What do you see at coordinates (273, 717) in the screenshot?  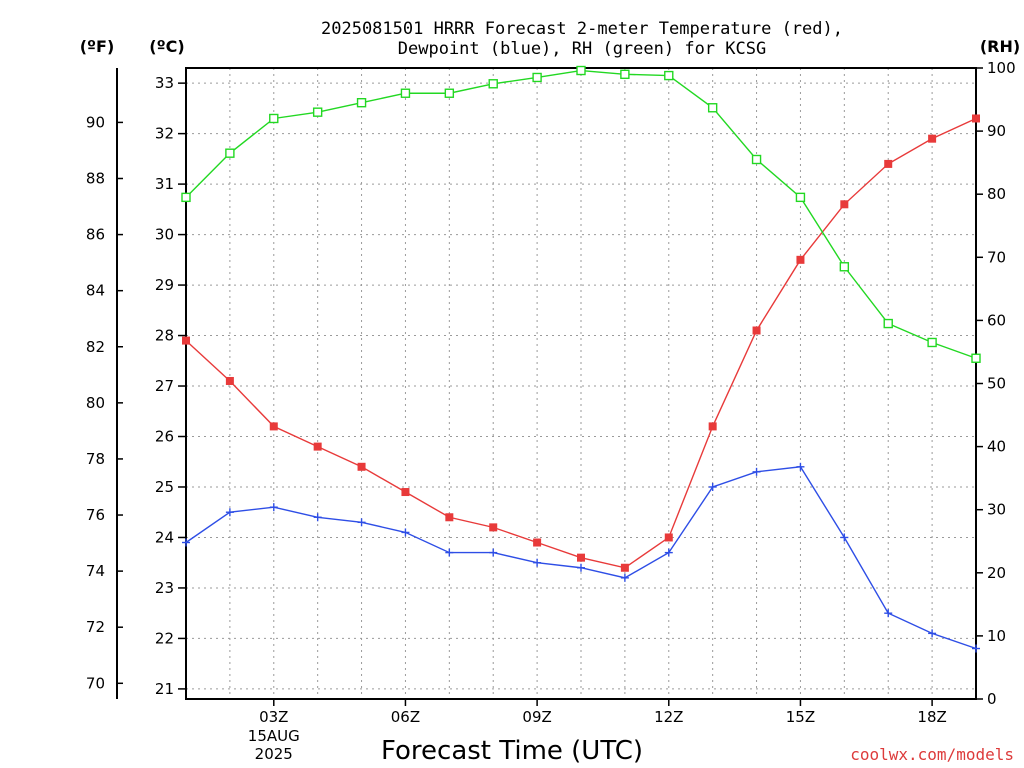 I see `x-tick-label: 03Z` at bounding box center [273, 717].